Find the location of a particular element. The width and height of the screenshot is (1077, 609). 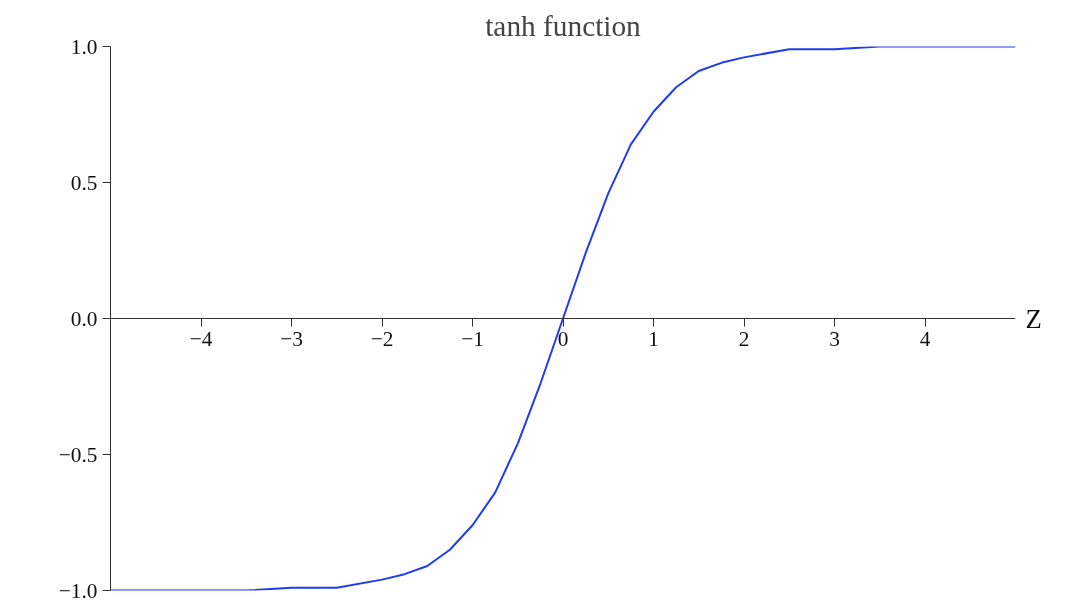

x-tick-label: −3 is located at coordinates (291, 338).